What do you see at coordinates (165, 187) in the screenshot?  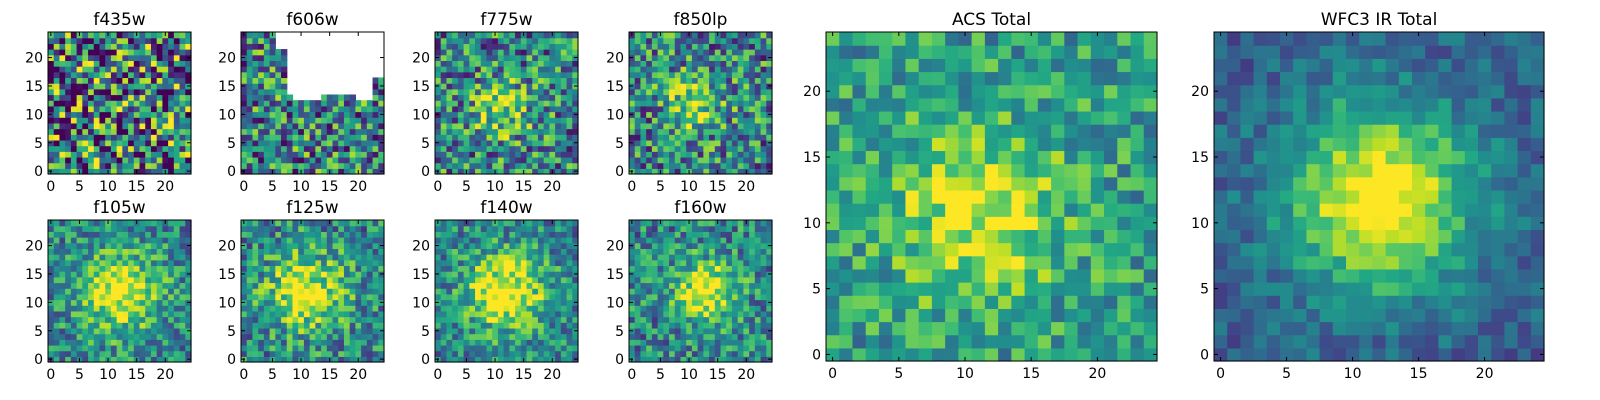 I see `x-tick-label: 20` at bounding box center [165, 187].